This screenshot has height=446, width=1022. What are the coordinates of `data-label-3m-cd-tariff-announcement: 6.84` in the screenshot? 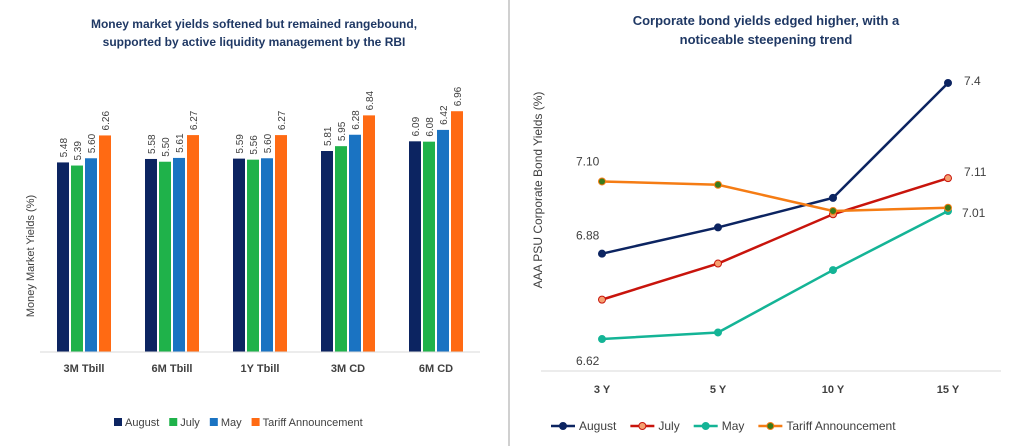 It's located at (370, 100).